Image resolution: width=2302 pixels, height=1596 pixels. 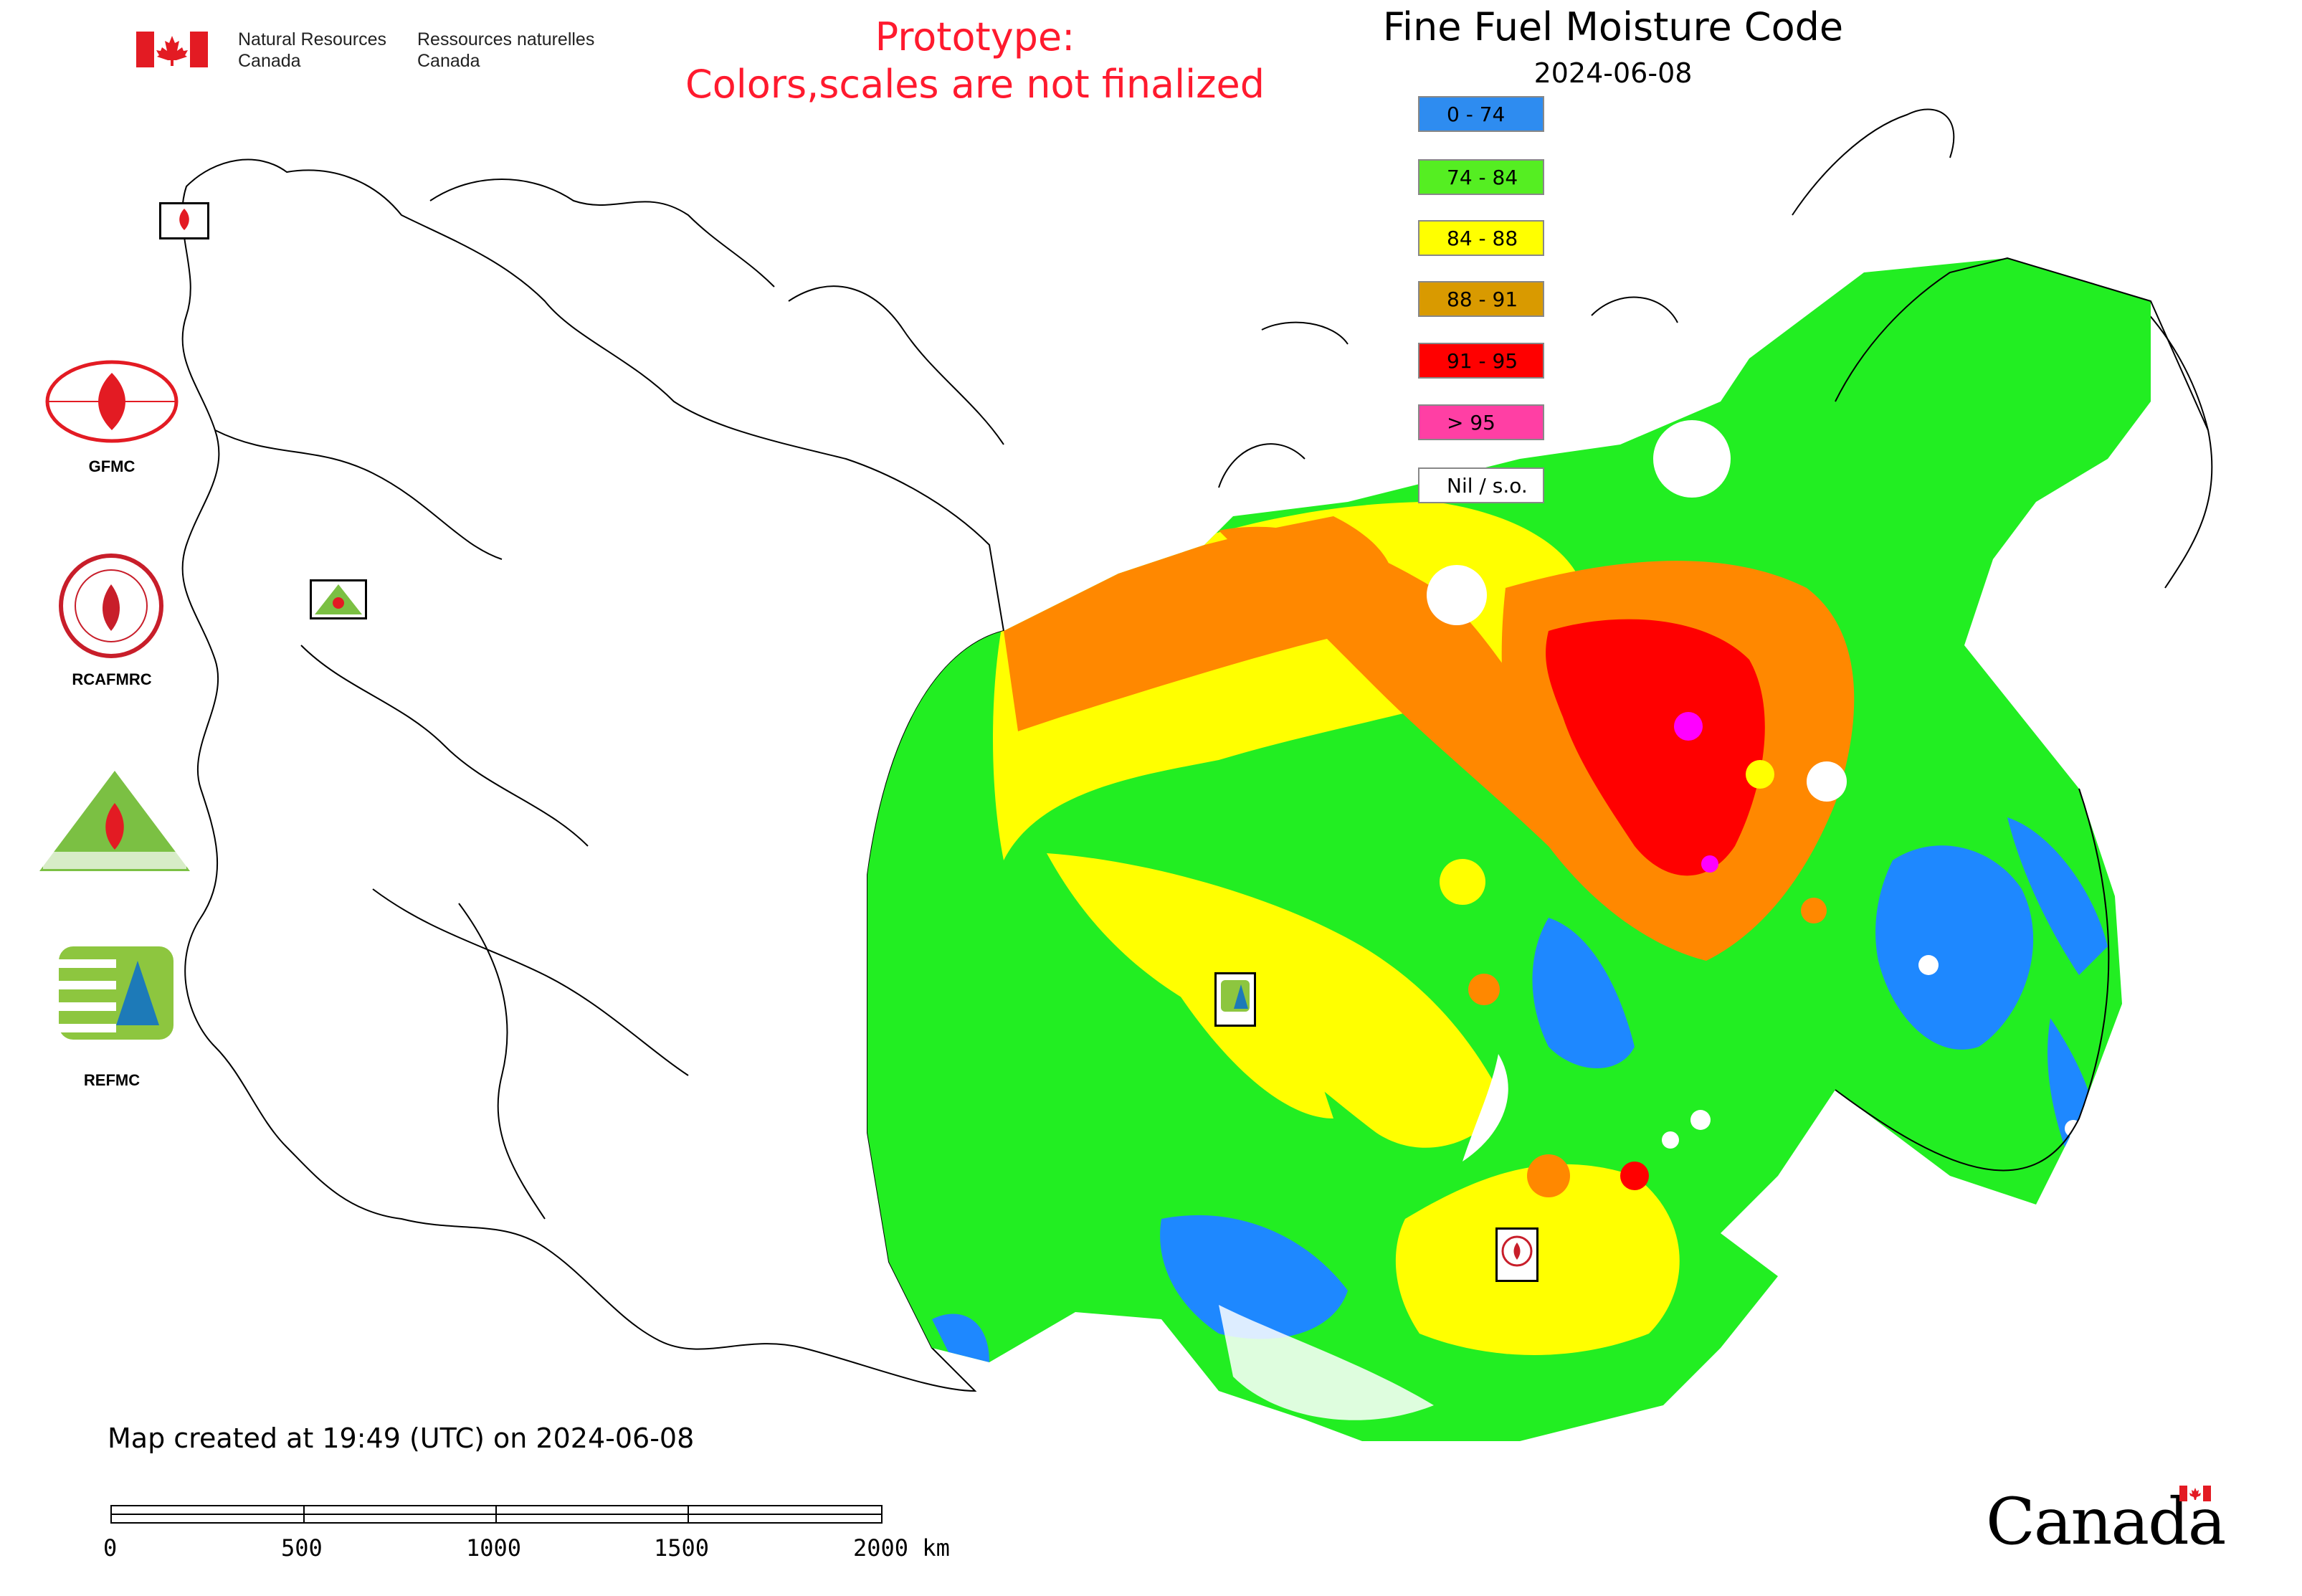 I want to click on canada-flag-icon, so click(x=172, y=49).